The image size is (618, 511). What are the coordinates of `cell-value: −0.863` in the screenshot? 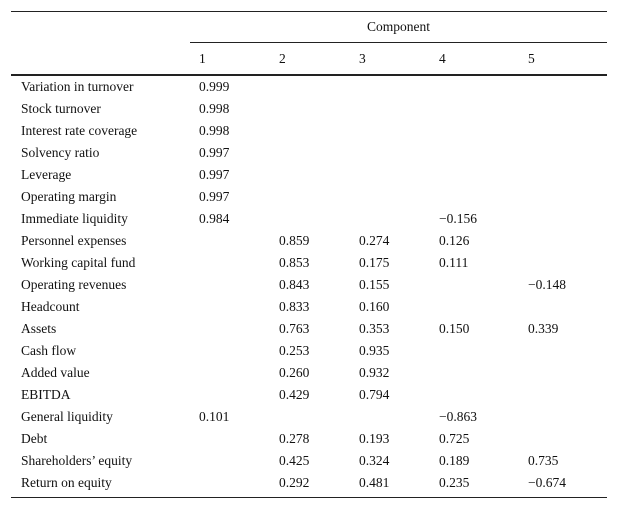 It's located at (458, 416).